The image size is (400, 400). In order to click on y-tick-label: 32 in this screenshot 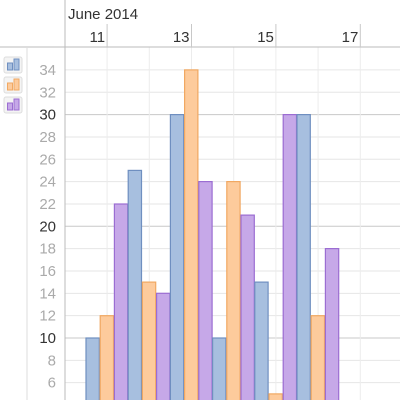, I will do `click(47, 92)`.